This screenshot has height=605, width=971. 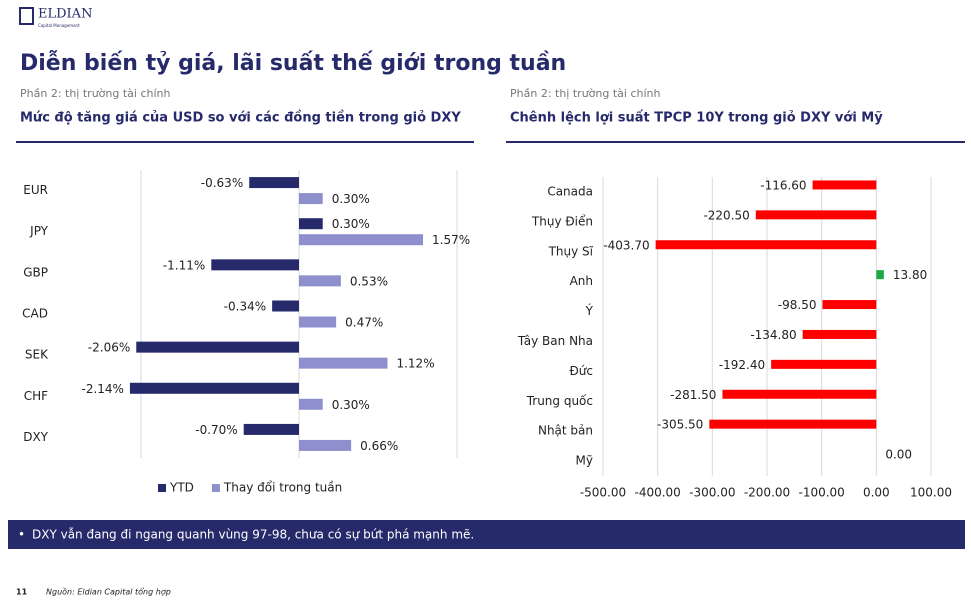 I want to click on y-tick-label: DXY, so click(x=35, y=437).